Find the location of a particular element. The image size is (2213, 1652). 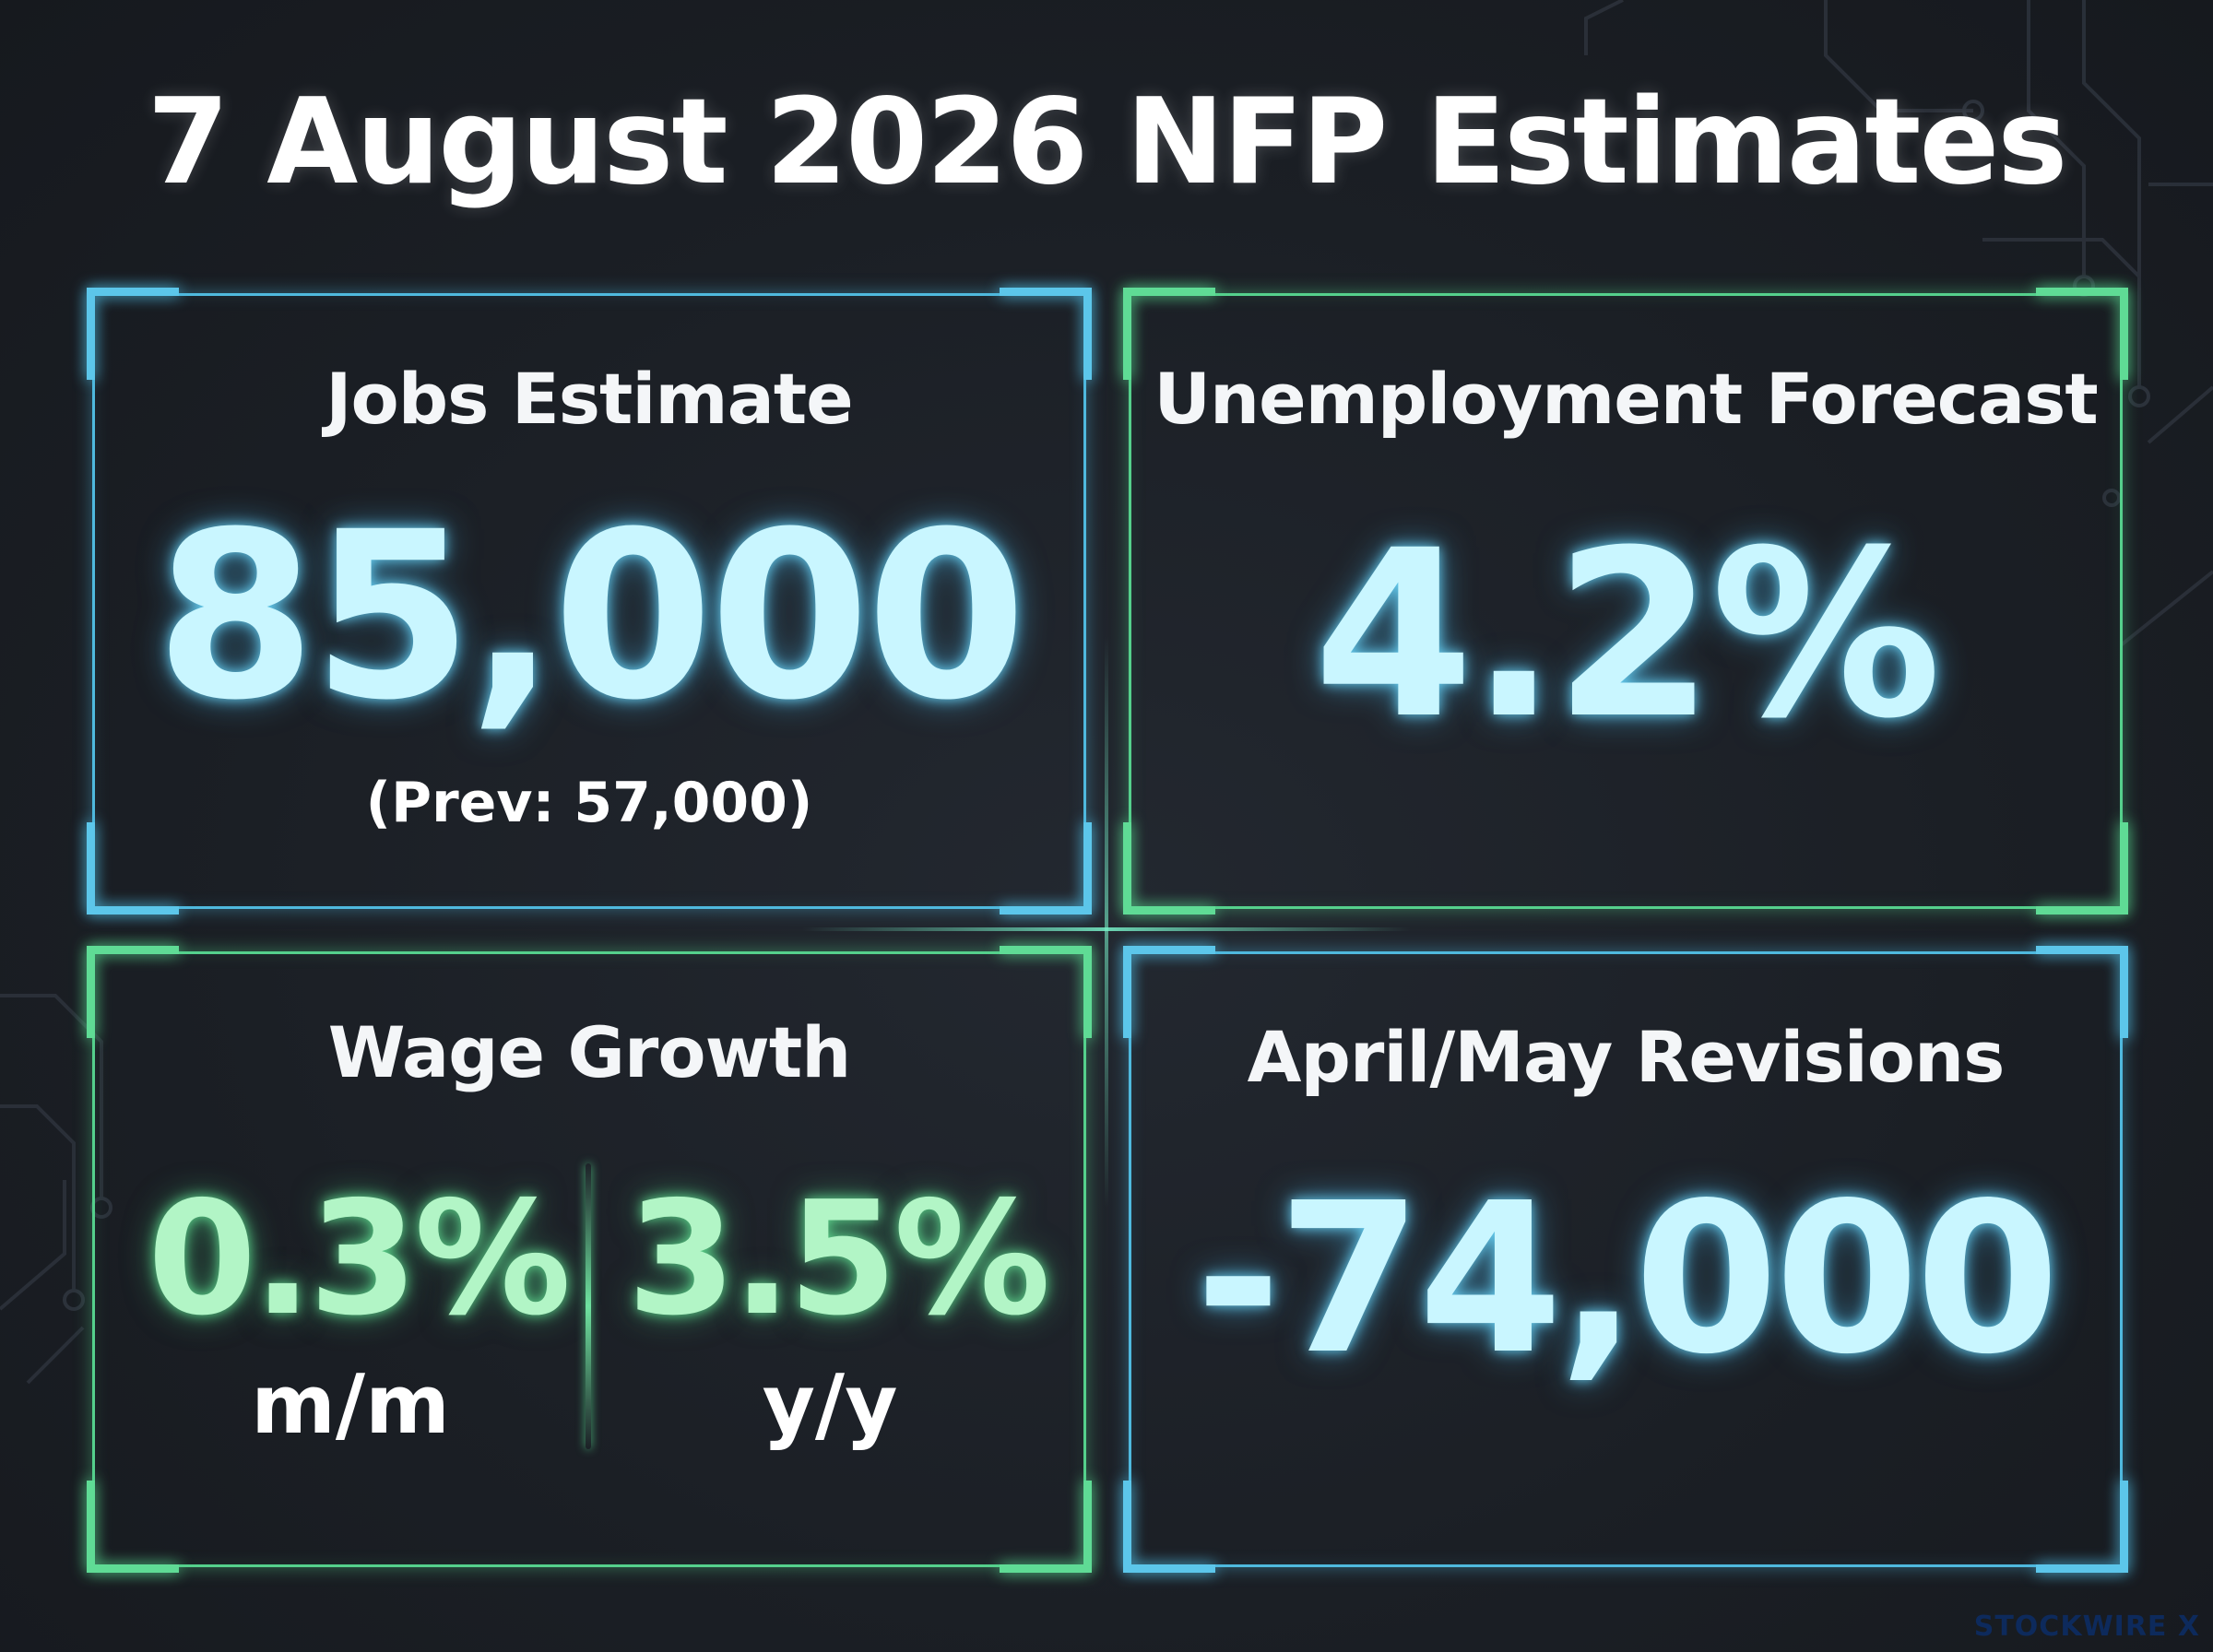

wage-growth-title: Wage Growth is located at coordinates (589, 1052).